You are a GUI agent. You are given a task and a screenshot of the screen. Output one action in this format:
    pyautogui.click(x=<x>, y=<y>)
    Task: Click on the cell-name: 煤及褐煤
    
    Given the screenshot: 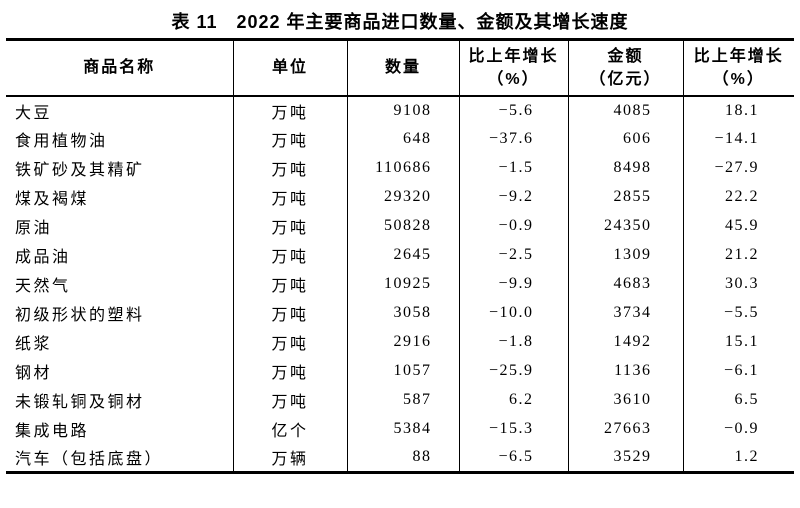 What is the action you would take?
    pyautogui.click(x=52, y=199)
    